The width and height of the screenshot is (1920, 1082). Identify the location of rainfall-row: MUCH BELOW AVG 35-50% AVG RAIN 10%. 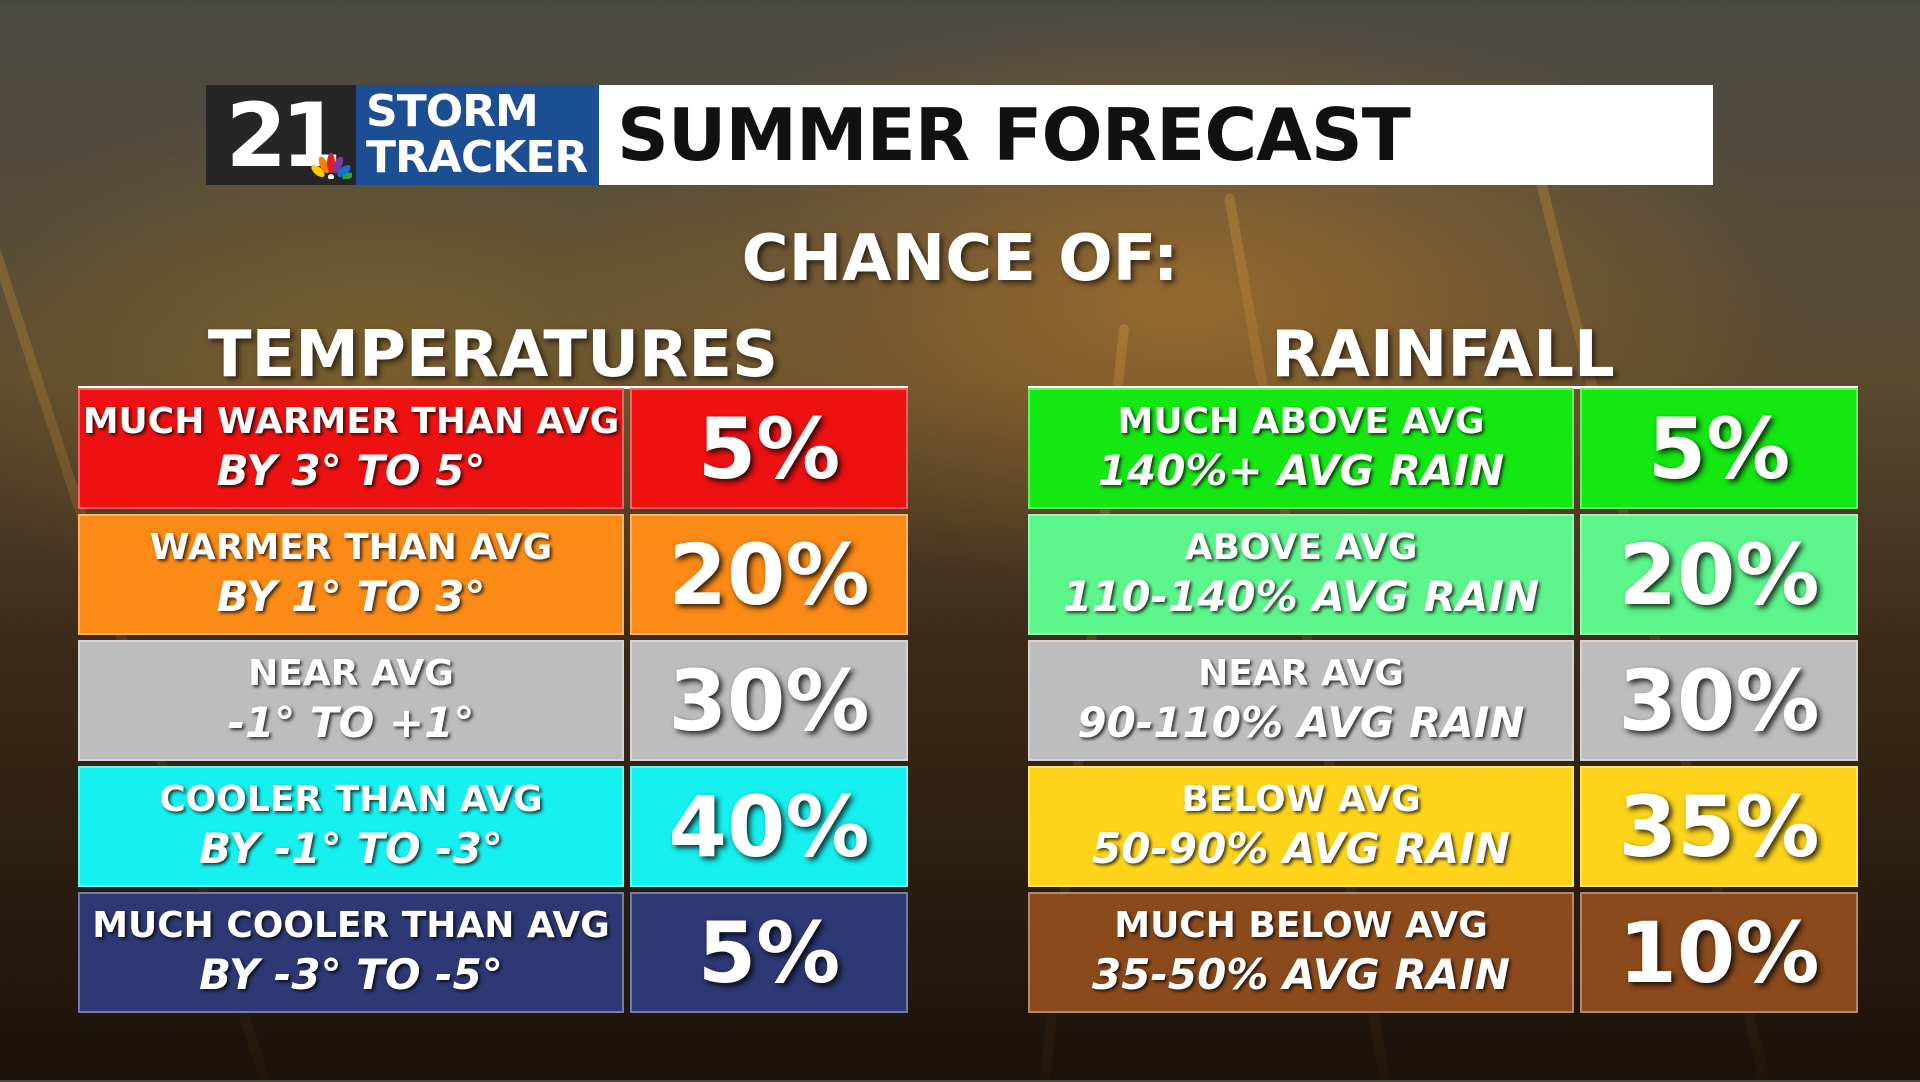
(1443, 952).